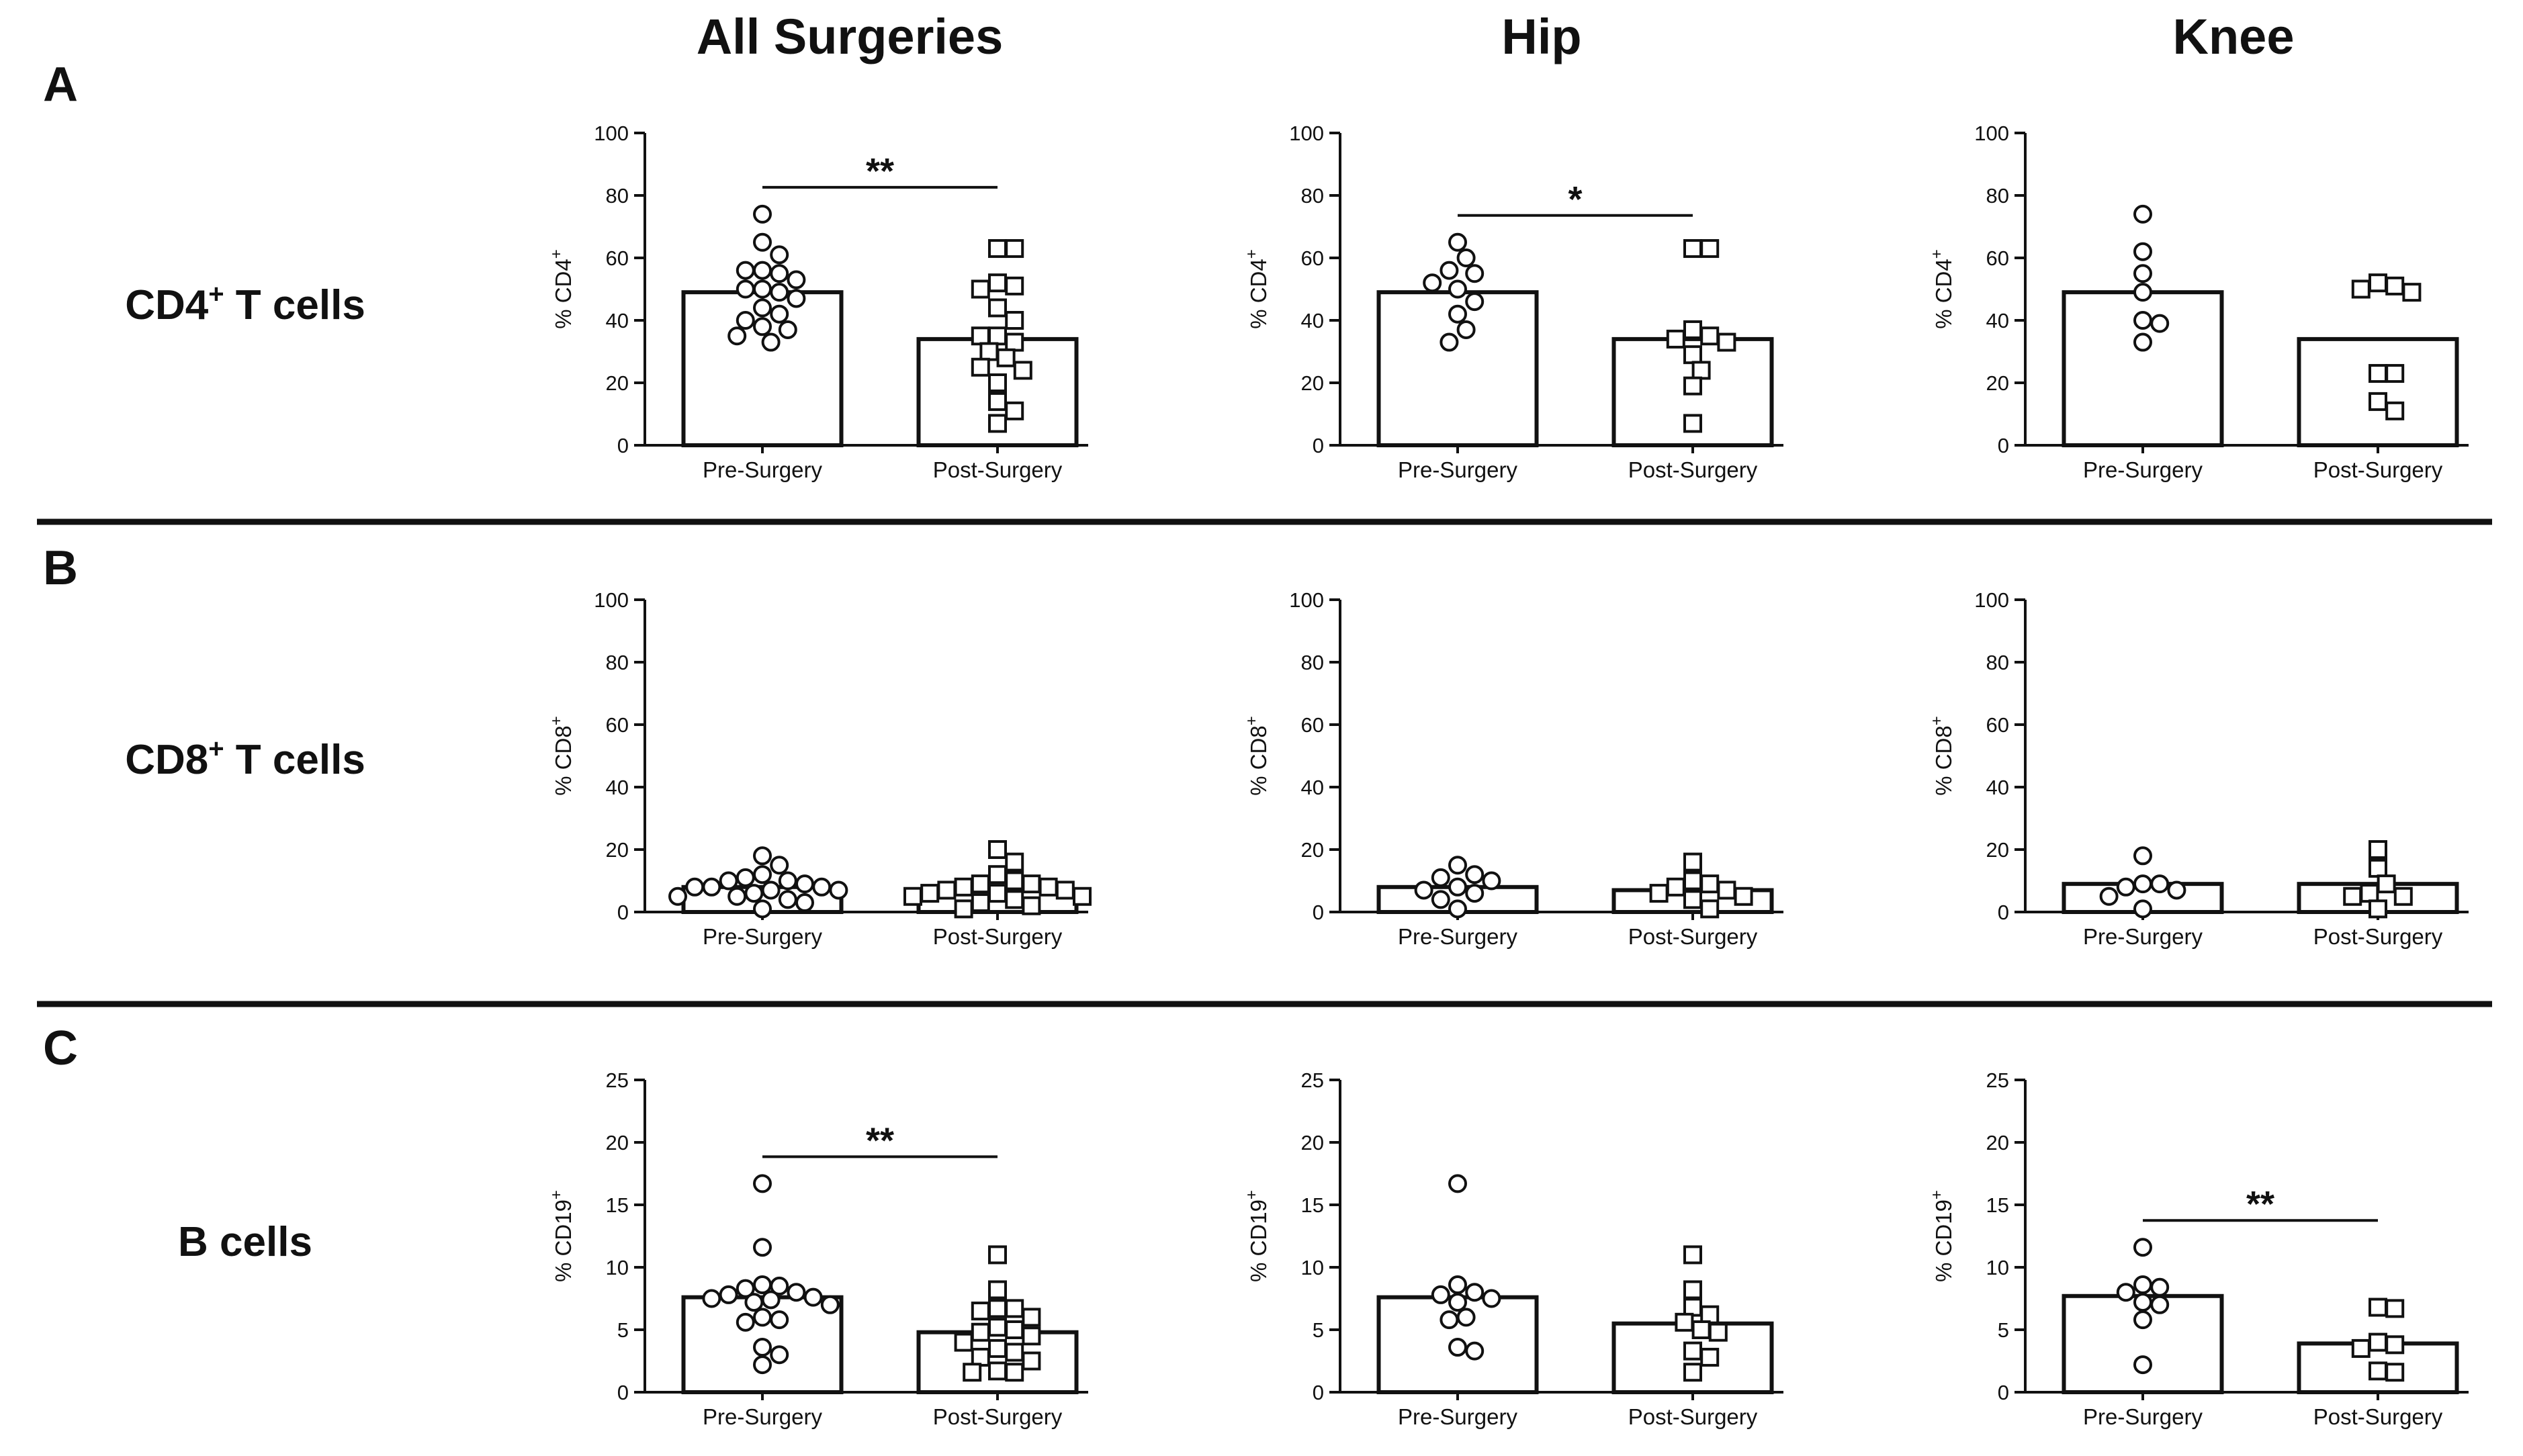  I want to click on row-label-b-cells: B cells, so click(245, 1242).